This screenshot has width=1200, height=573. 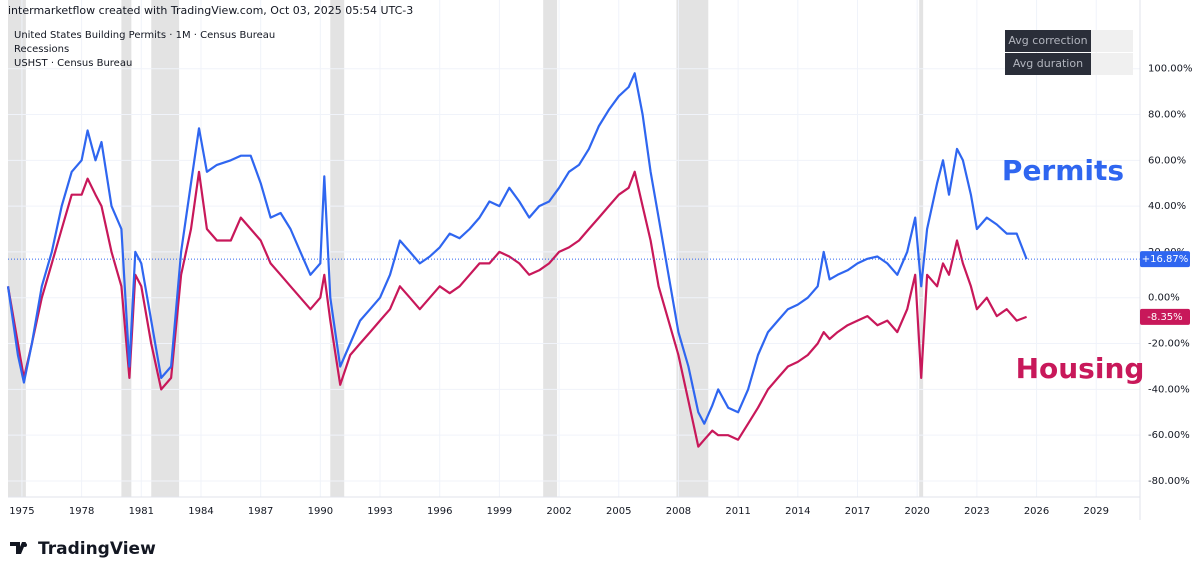 What do you see at coordinates (320, 511) in the screenshot?
I see `x-tick-label: 1990` at bounding box center [320, 511].